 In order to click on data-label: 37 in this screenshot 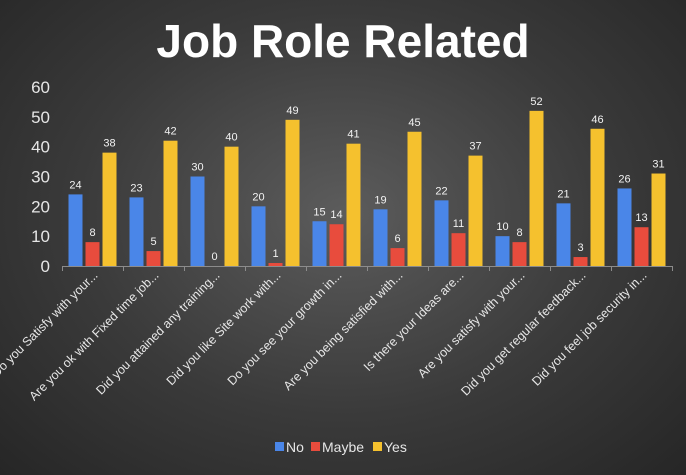, I will do `click(475, 147)`.